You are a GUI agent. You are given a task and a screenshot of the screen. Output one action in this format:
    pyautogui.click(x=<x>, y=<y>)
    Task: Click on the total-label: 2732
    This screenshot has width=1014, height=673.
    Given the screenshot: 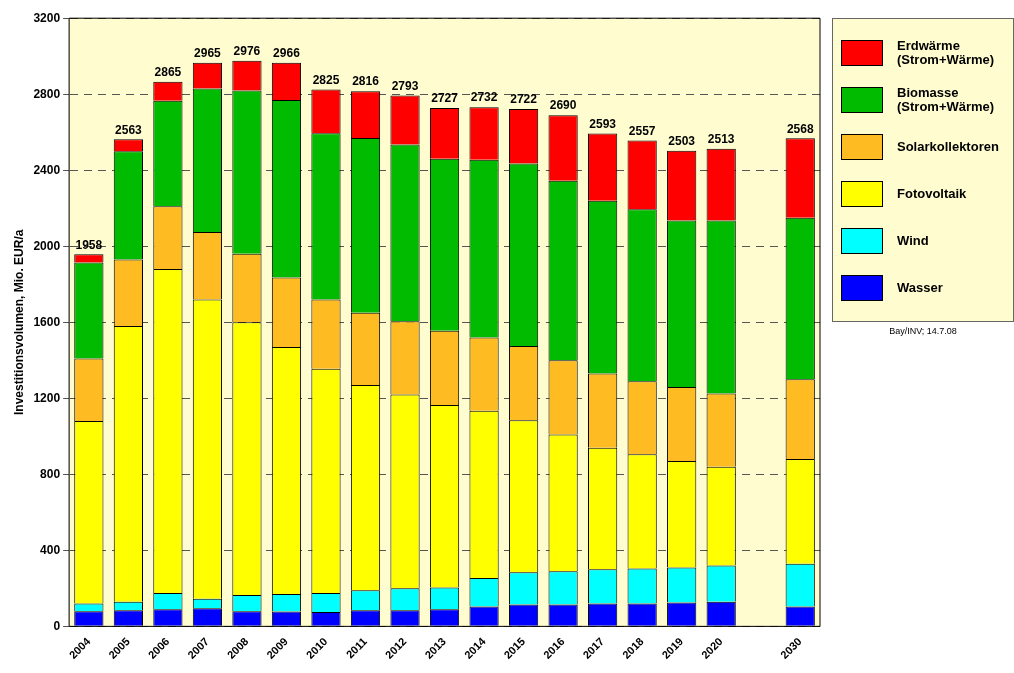 What is the action you would take?
    pyautogui.click(x=484, y=97)
    